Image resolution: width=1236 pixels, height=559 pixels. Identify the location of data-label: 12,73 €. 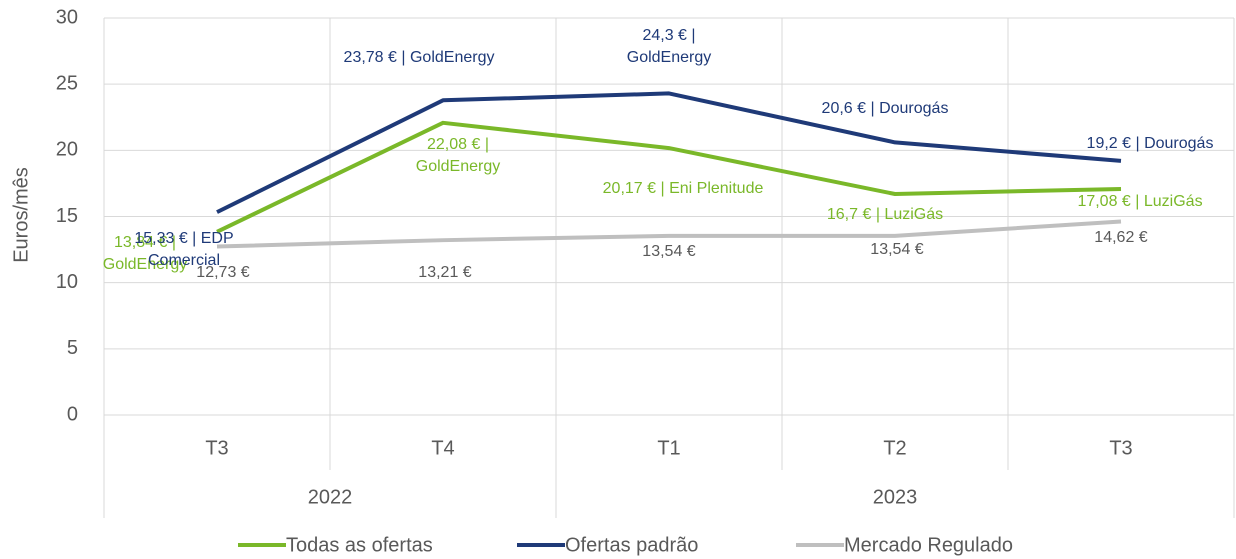
(223, 272).